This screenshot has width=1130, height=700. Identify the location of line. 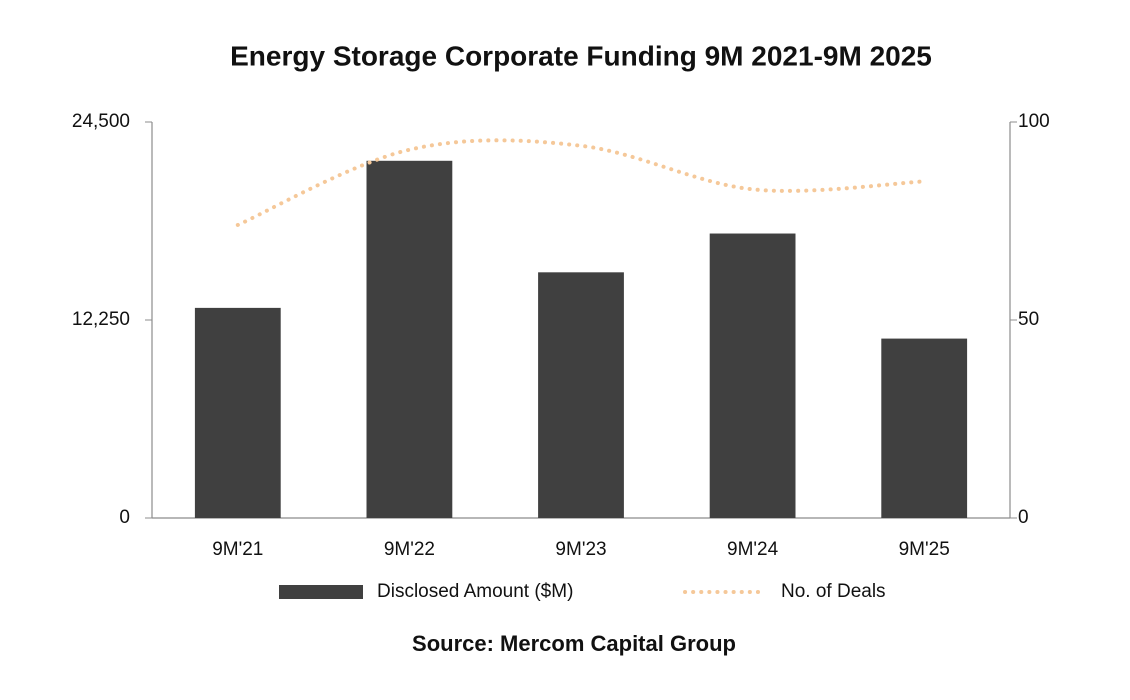
(581, 182).